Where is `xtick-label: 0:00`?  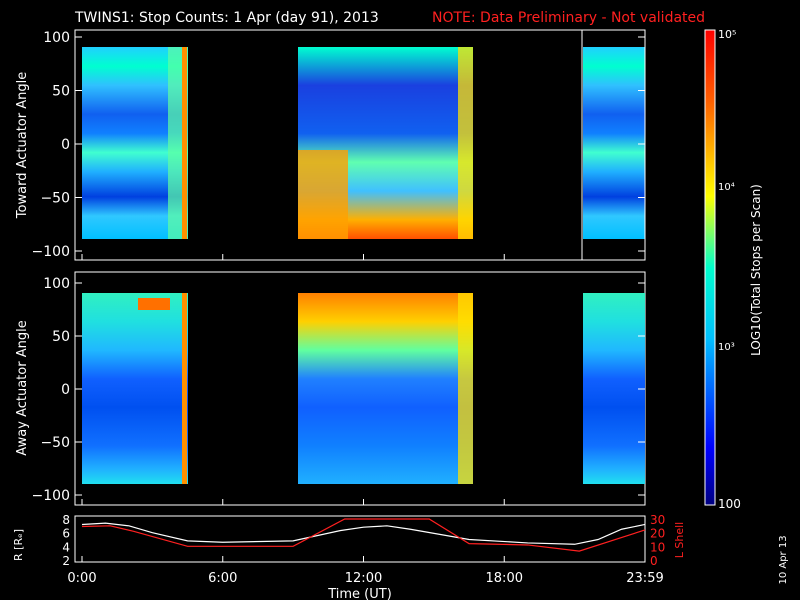 xtick-label: 0:00 is located at coordinates (81, 578).